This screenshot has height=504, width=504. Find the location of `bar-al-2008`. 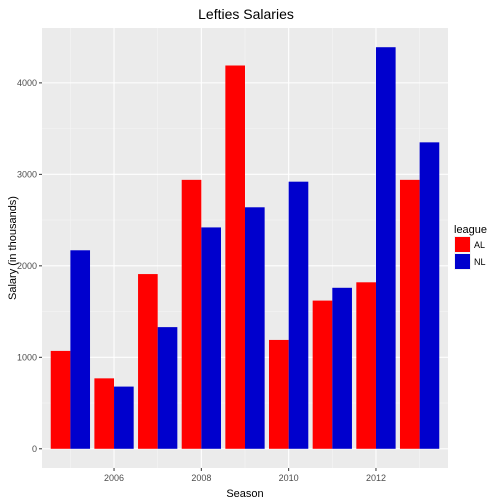

bar-al-2008 is located at coordinates (191, 314).